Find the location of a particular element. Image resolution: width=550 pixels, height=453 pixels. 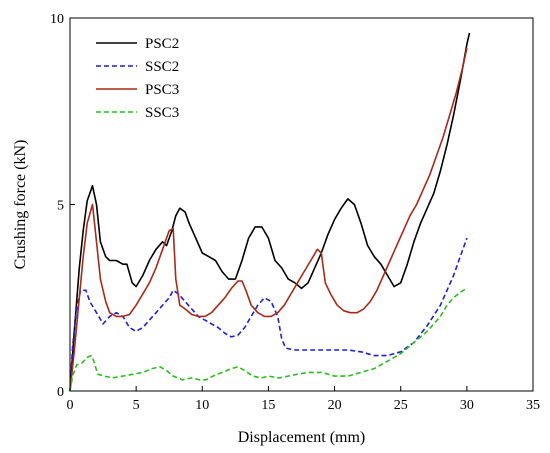

y-tick-label: 10 is located at coordinates (57, 19).